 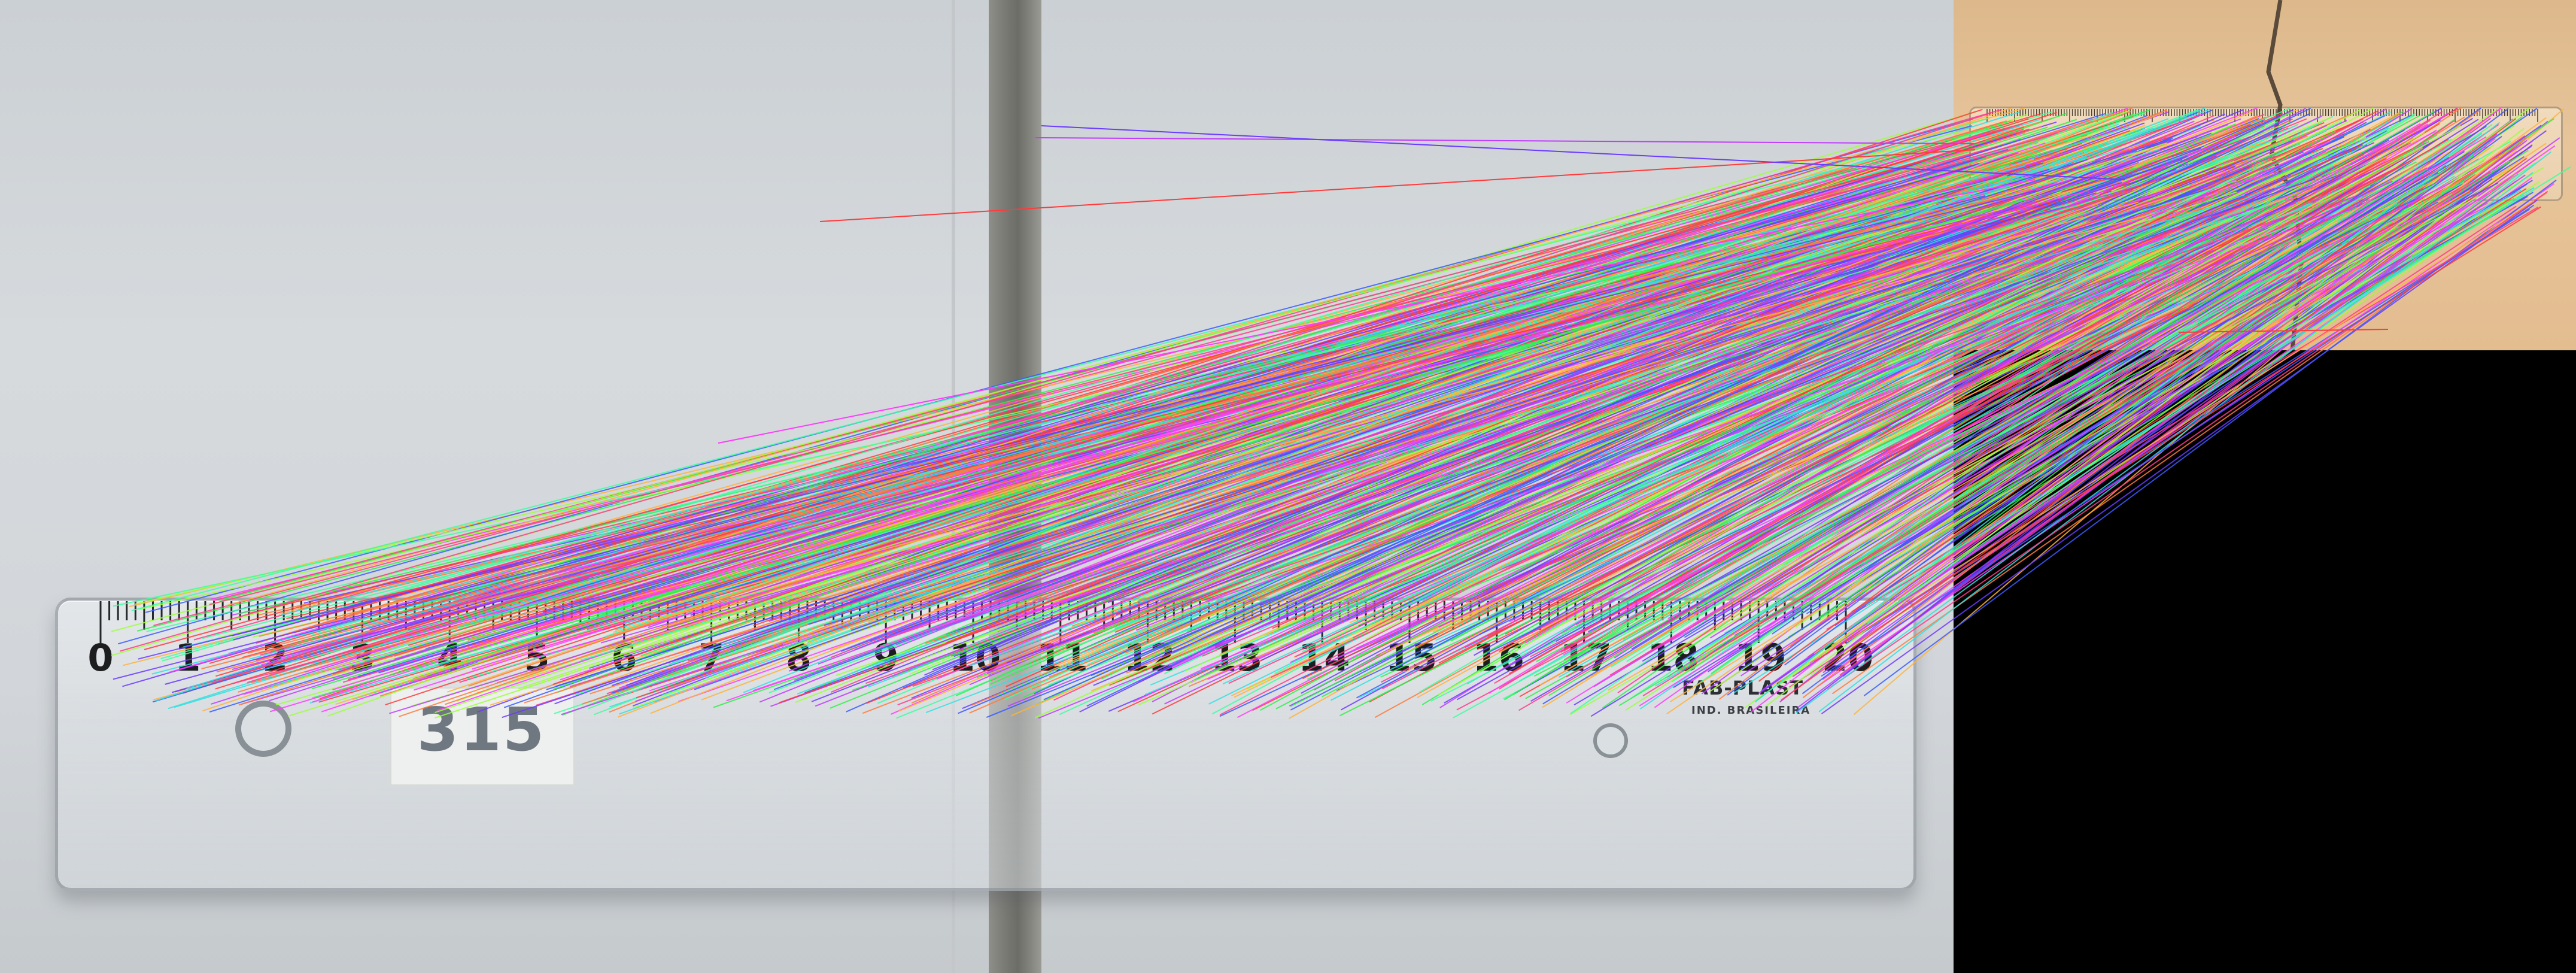 I want to click on ruler-brand-sub: IND. BRASILEIRA, so click(x=1751, y=710).